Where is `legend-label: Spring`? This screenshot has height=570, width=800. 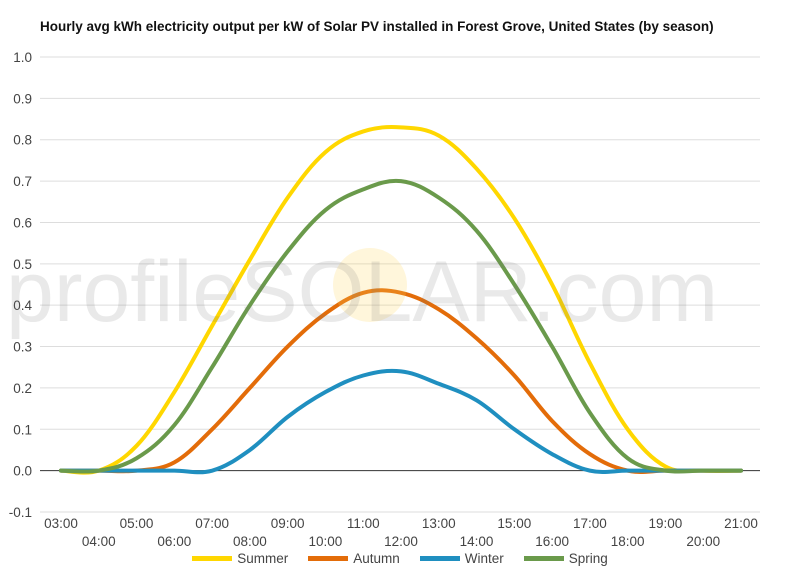
legend-label: Spring is located at coordinates (588, 558).